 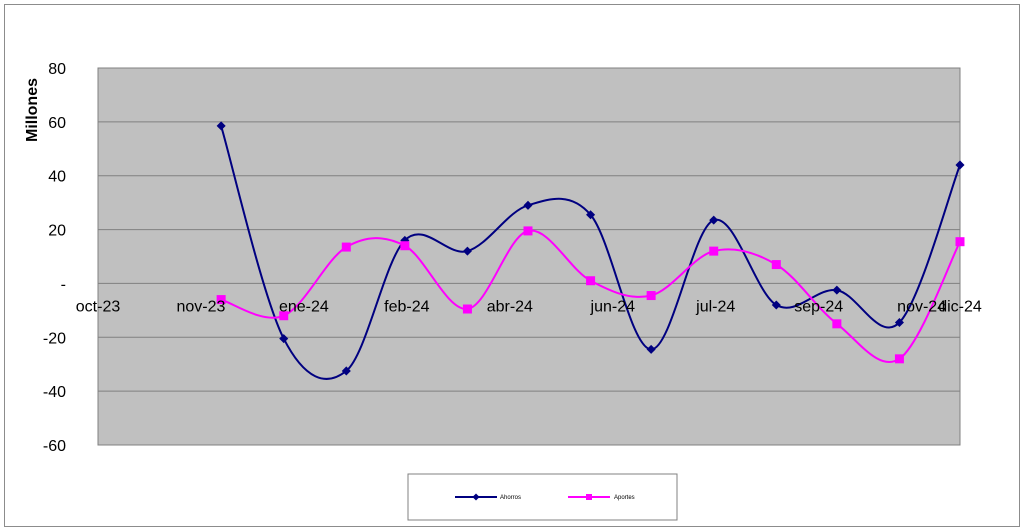 I want to click on y-axis-title: Millones, so click(x=32, y=110).